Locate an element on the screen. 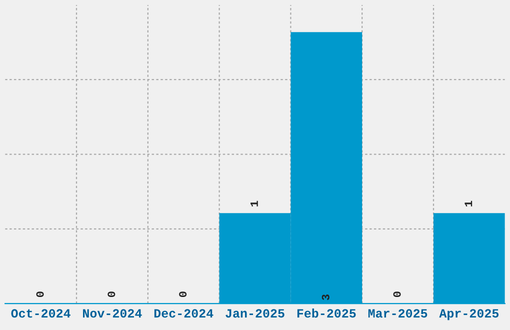 The height and width of the screenshot is (330, 510). x-tick-label: Dec-2024 is located at coordinates (184, 313).